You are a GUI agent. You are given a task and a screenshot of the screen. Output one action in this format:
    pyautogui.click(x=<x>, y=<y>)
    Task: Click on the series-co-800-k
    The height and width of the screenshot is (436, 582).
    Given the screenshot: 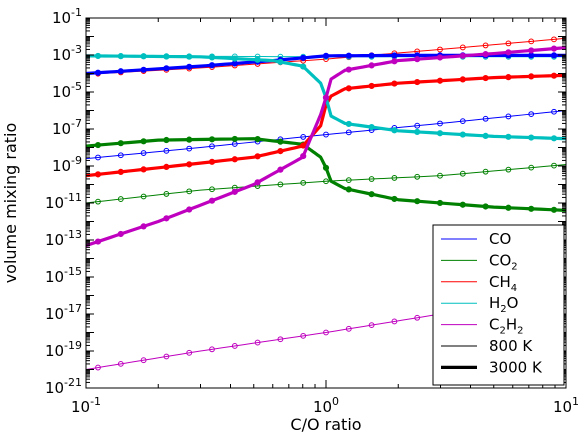 What is the action you would take?
    pyautogui.click(x=326, y=134)
    